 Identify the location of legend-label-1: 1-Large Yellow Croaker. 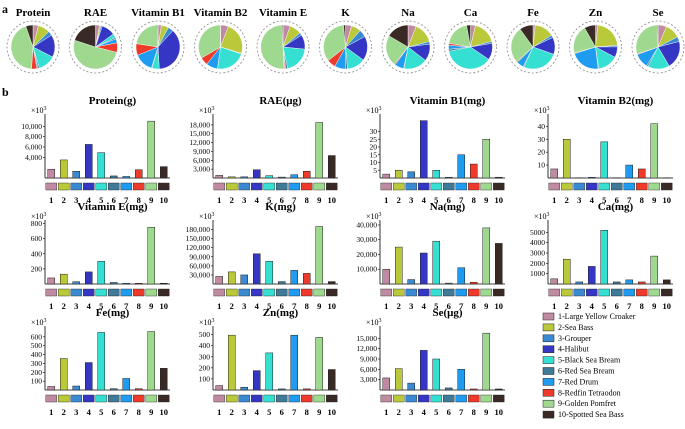
(597, 316).